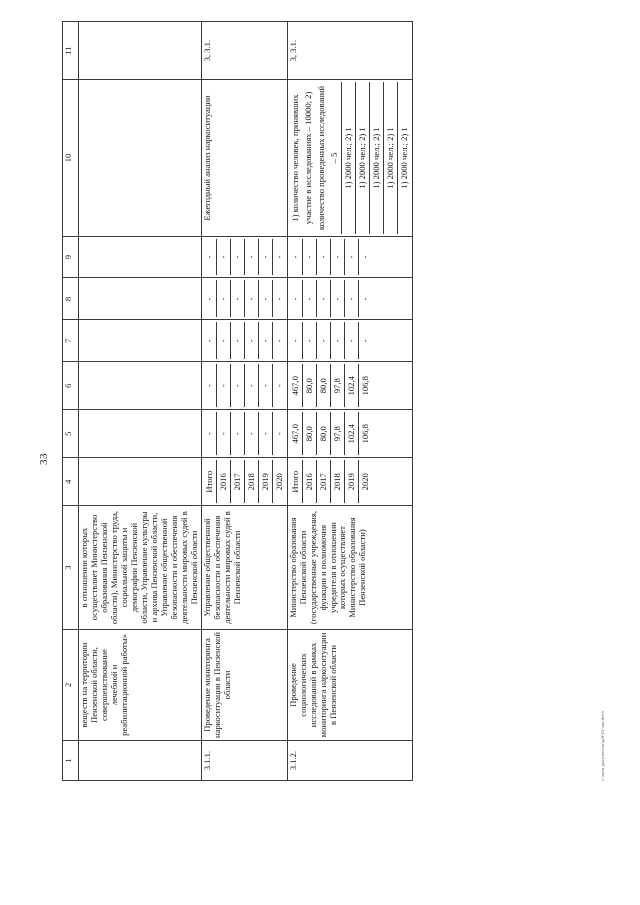  I want to click on column-number-10: 10, so click(70, 158).